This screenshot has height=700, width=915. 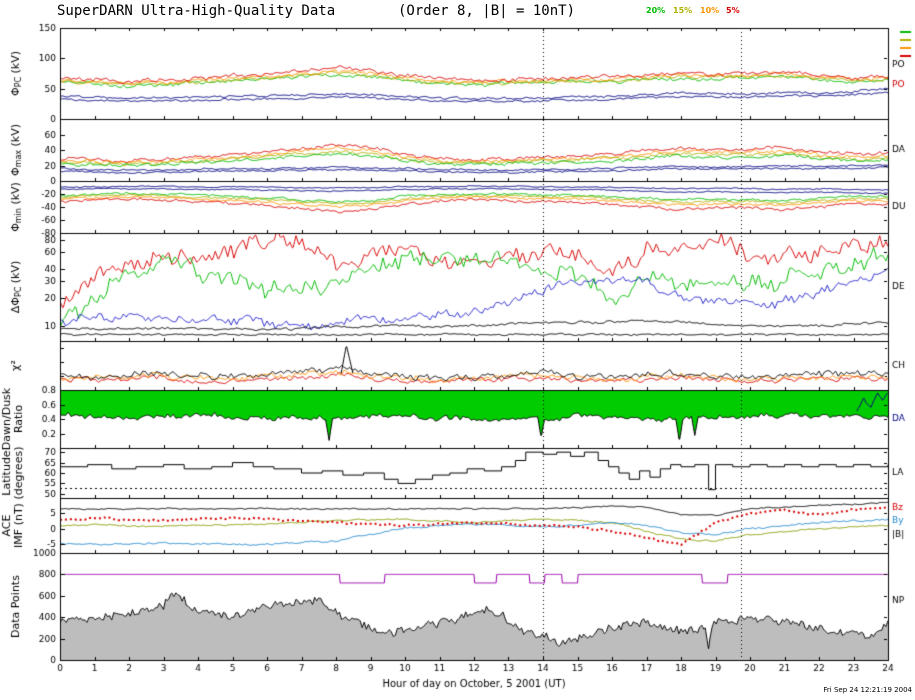 I want to click on legend-item-15pct: 15%, so click(x=683, y=10).